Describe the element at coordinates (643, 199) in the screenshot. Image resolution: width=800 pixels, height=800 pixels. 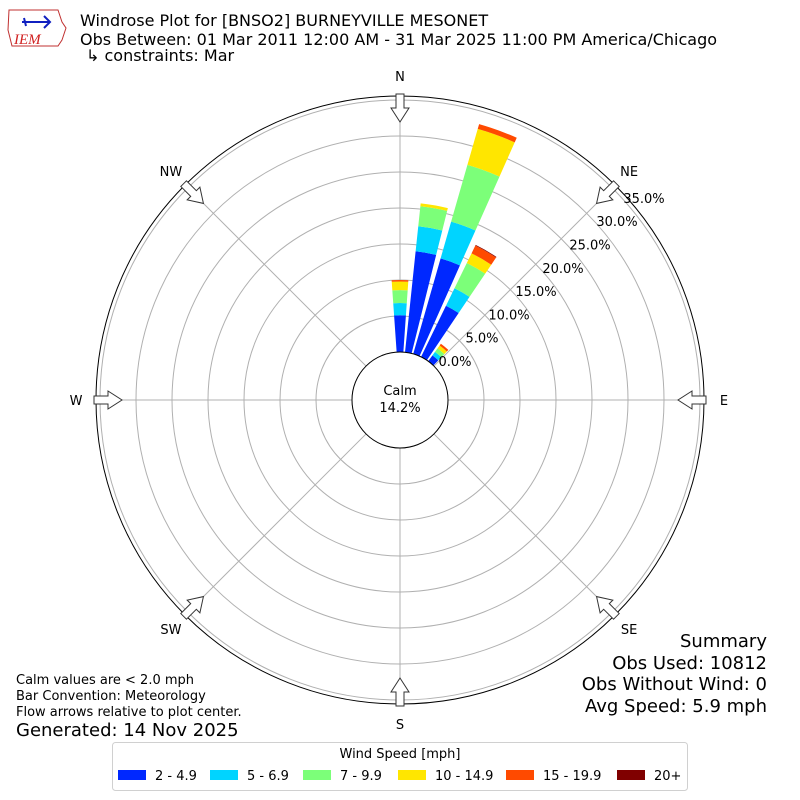
I see `radial-tick-label: 35.0%` at that location.